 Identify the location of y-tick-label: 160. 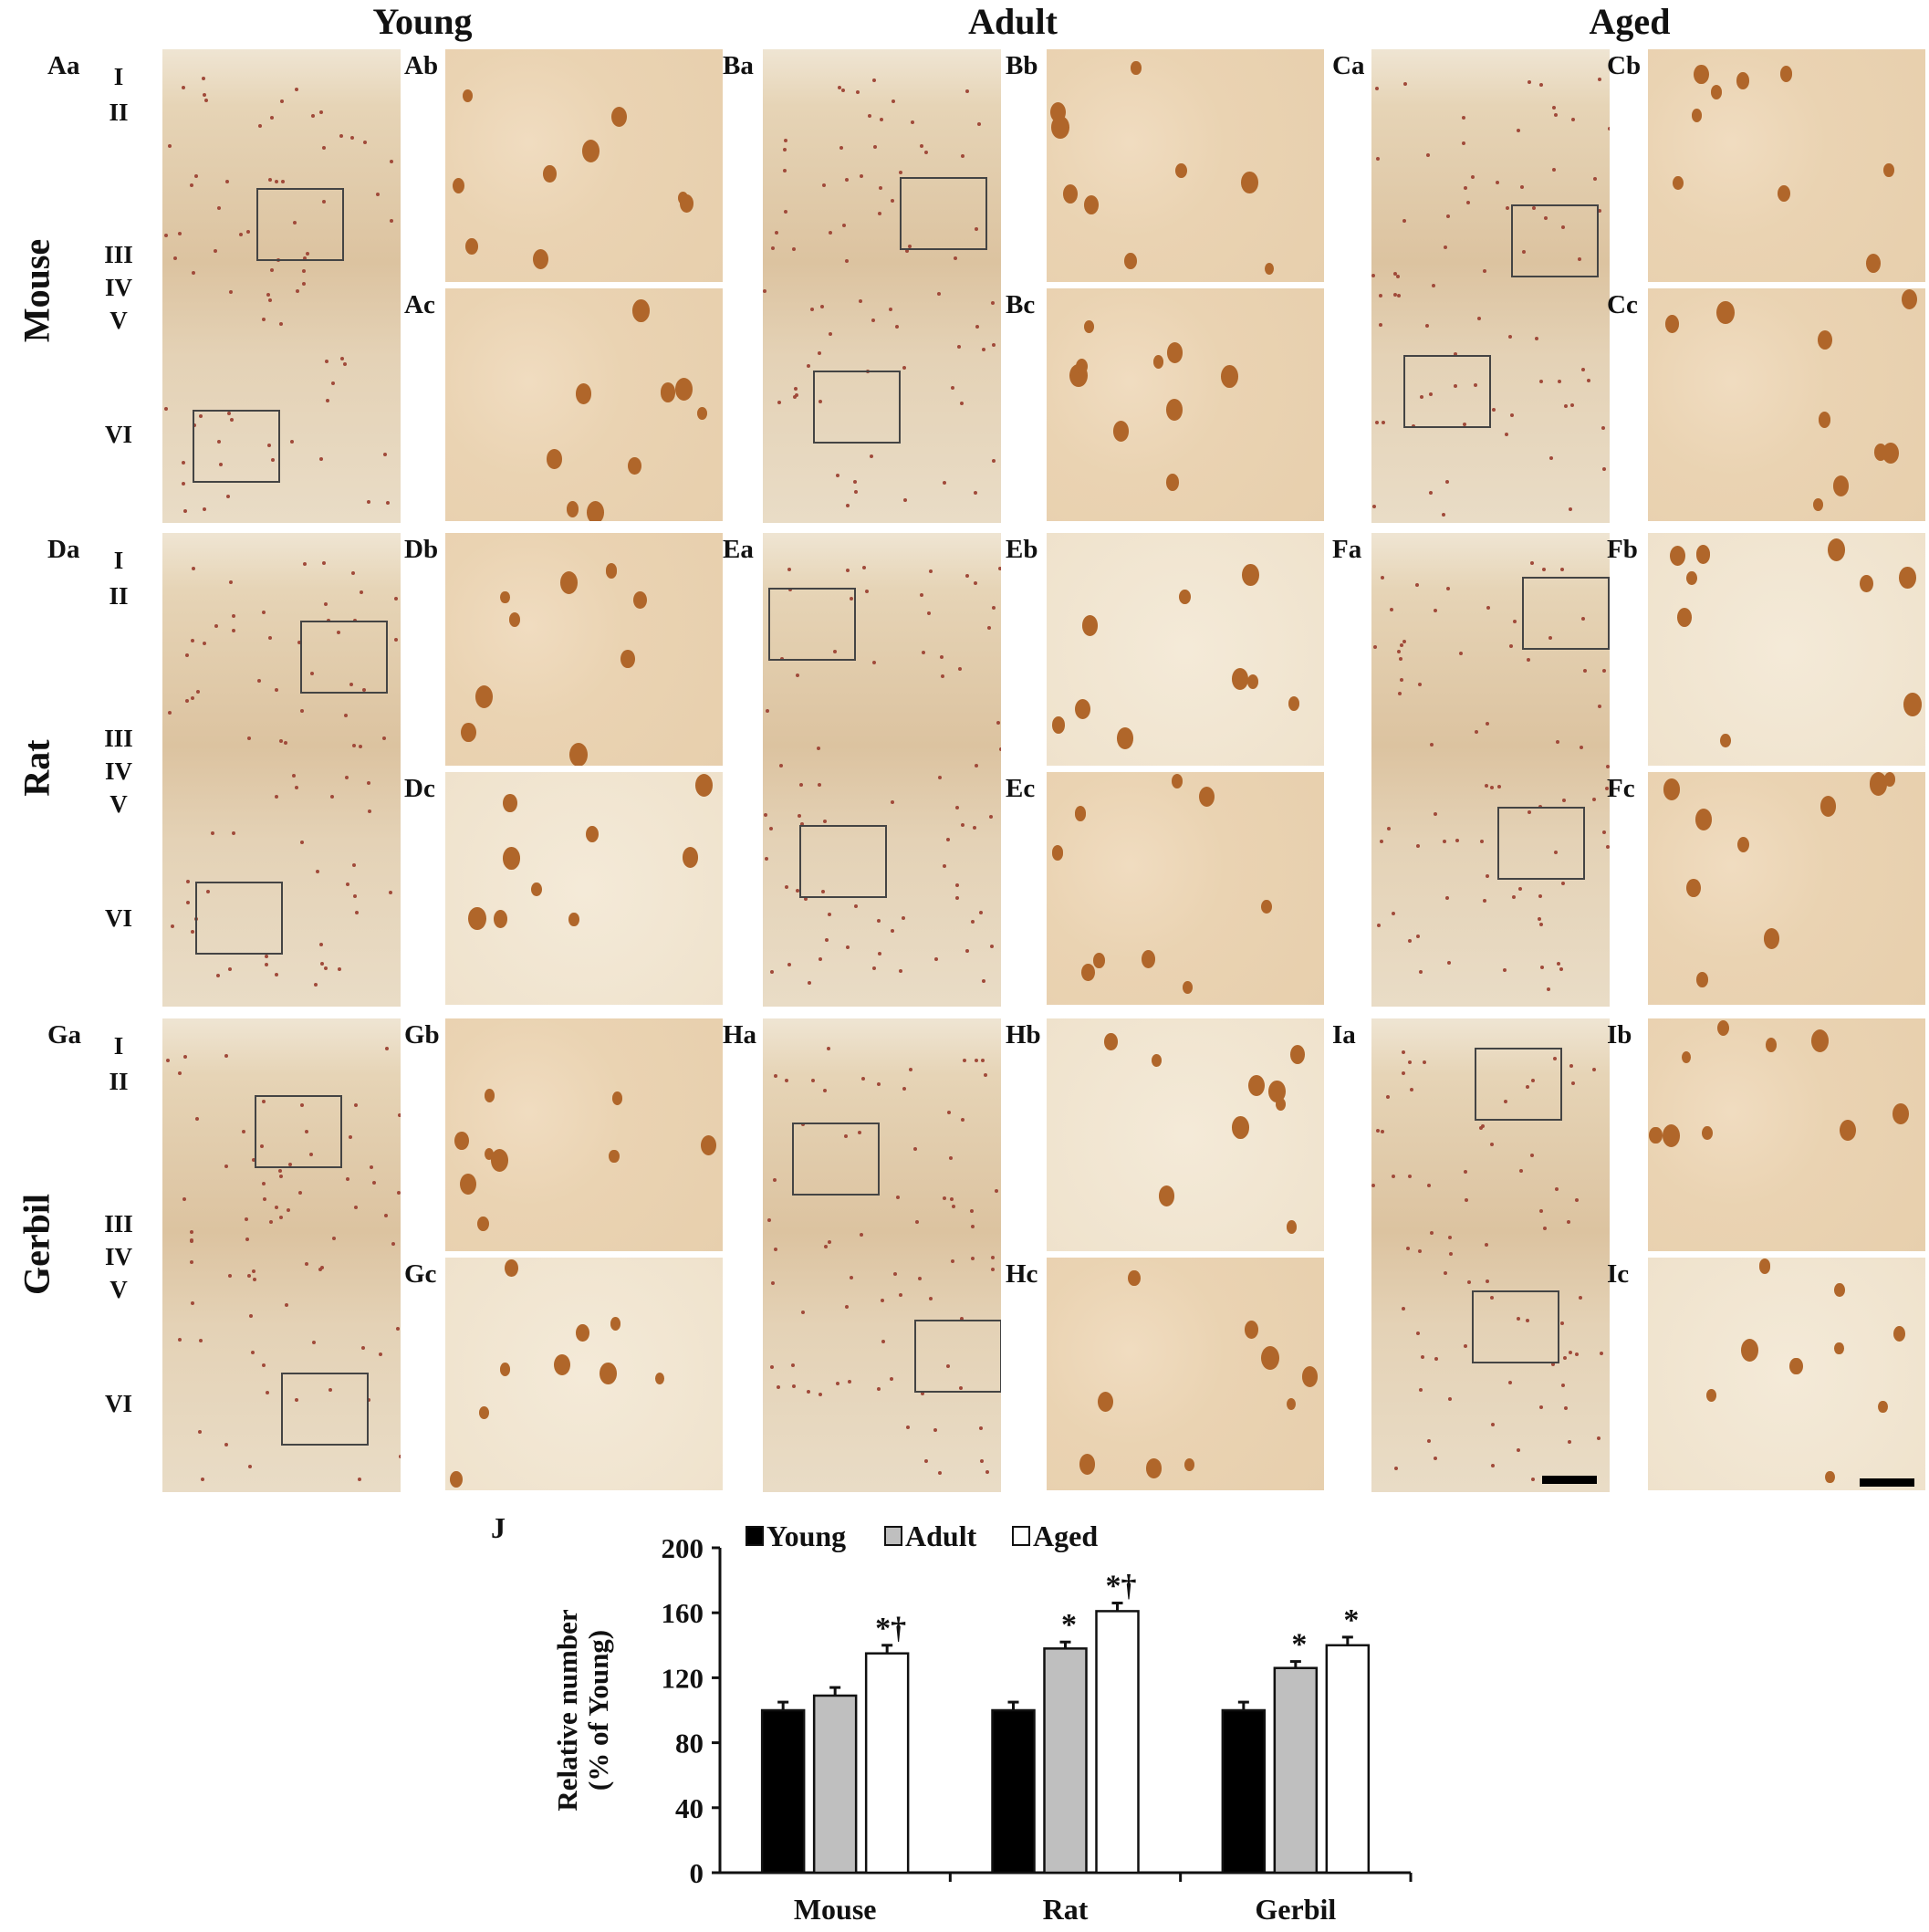
(683, 1613).